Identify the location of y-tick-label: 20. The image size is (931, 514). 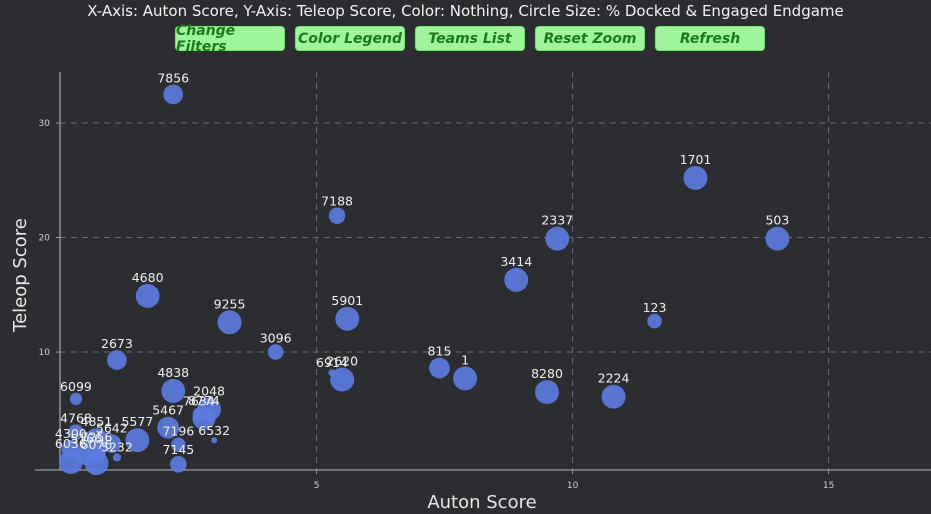
(45, 239).